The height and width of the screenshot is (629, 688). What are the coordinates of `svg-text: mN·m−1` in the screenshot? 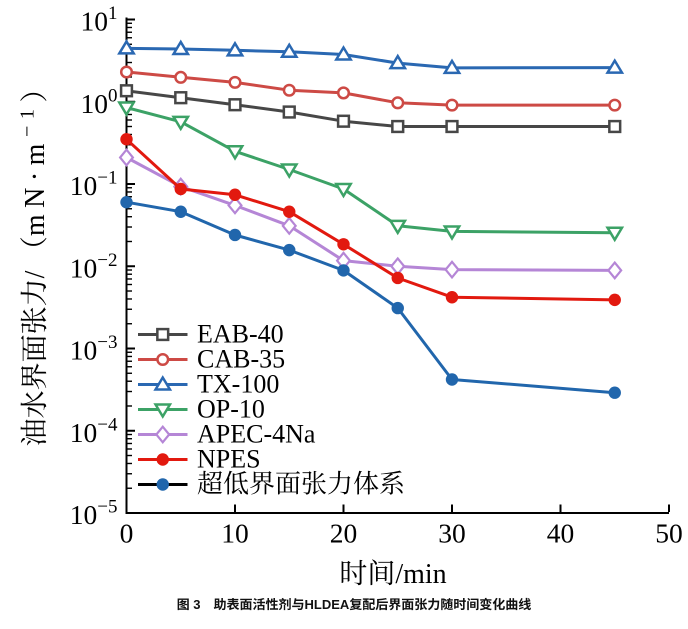 It's located at (33, 170).